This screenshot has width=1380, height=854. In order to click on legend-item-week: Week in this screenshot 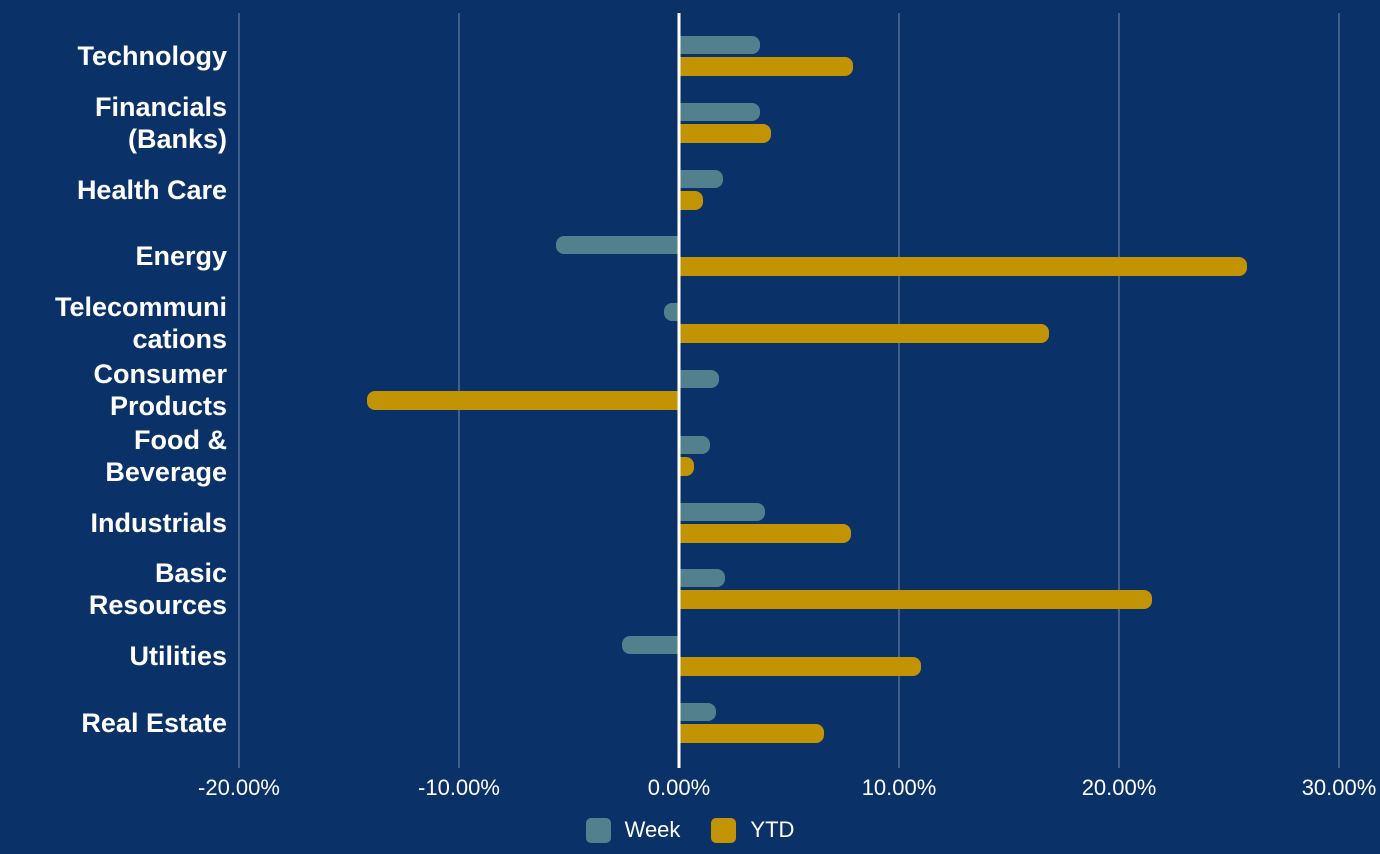, I will do `click(633, 830)`.